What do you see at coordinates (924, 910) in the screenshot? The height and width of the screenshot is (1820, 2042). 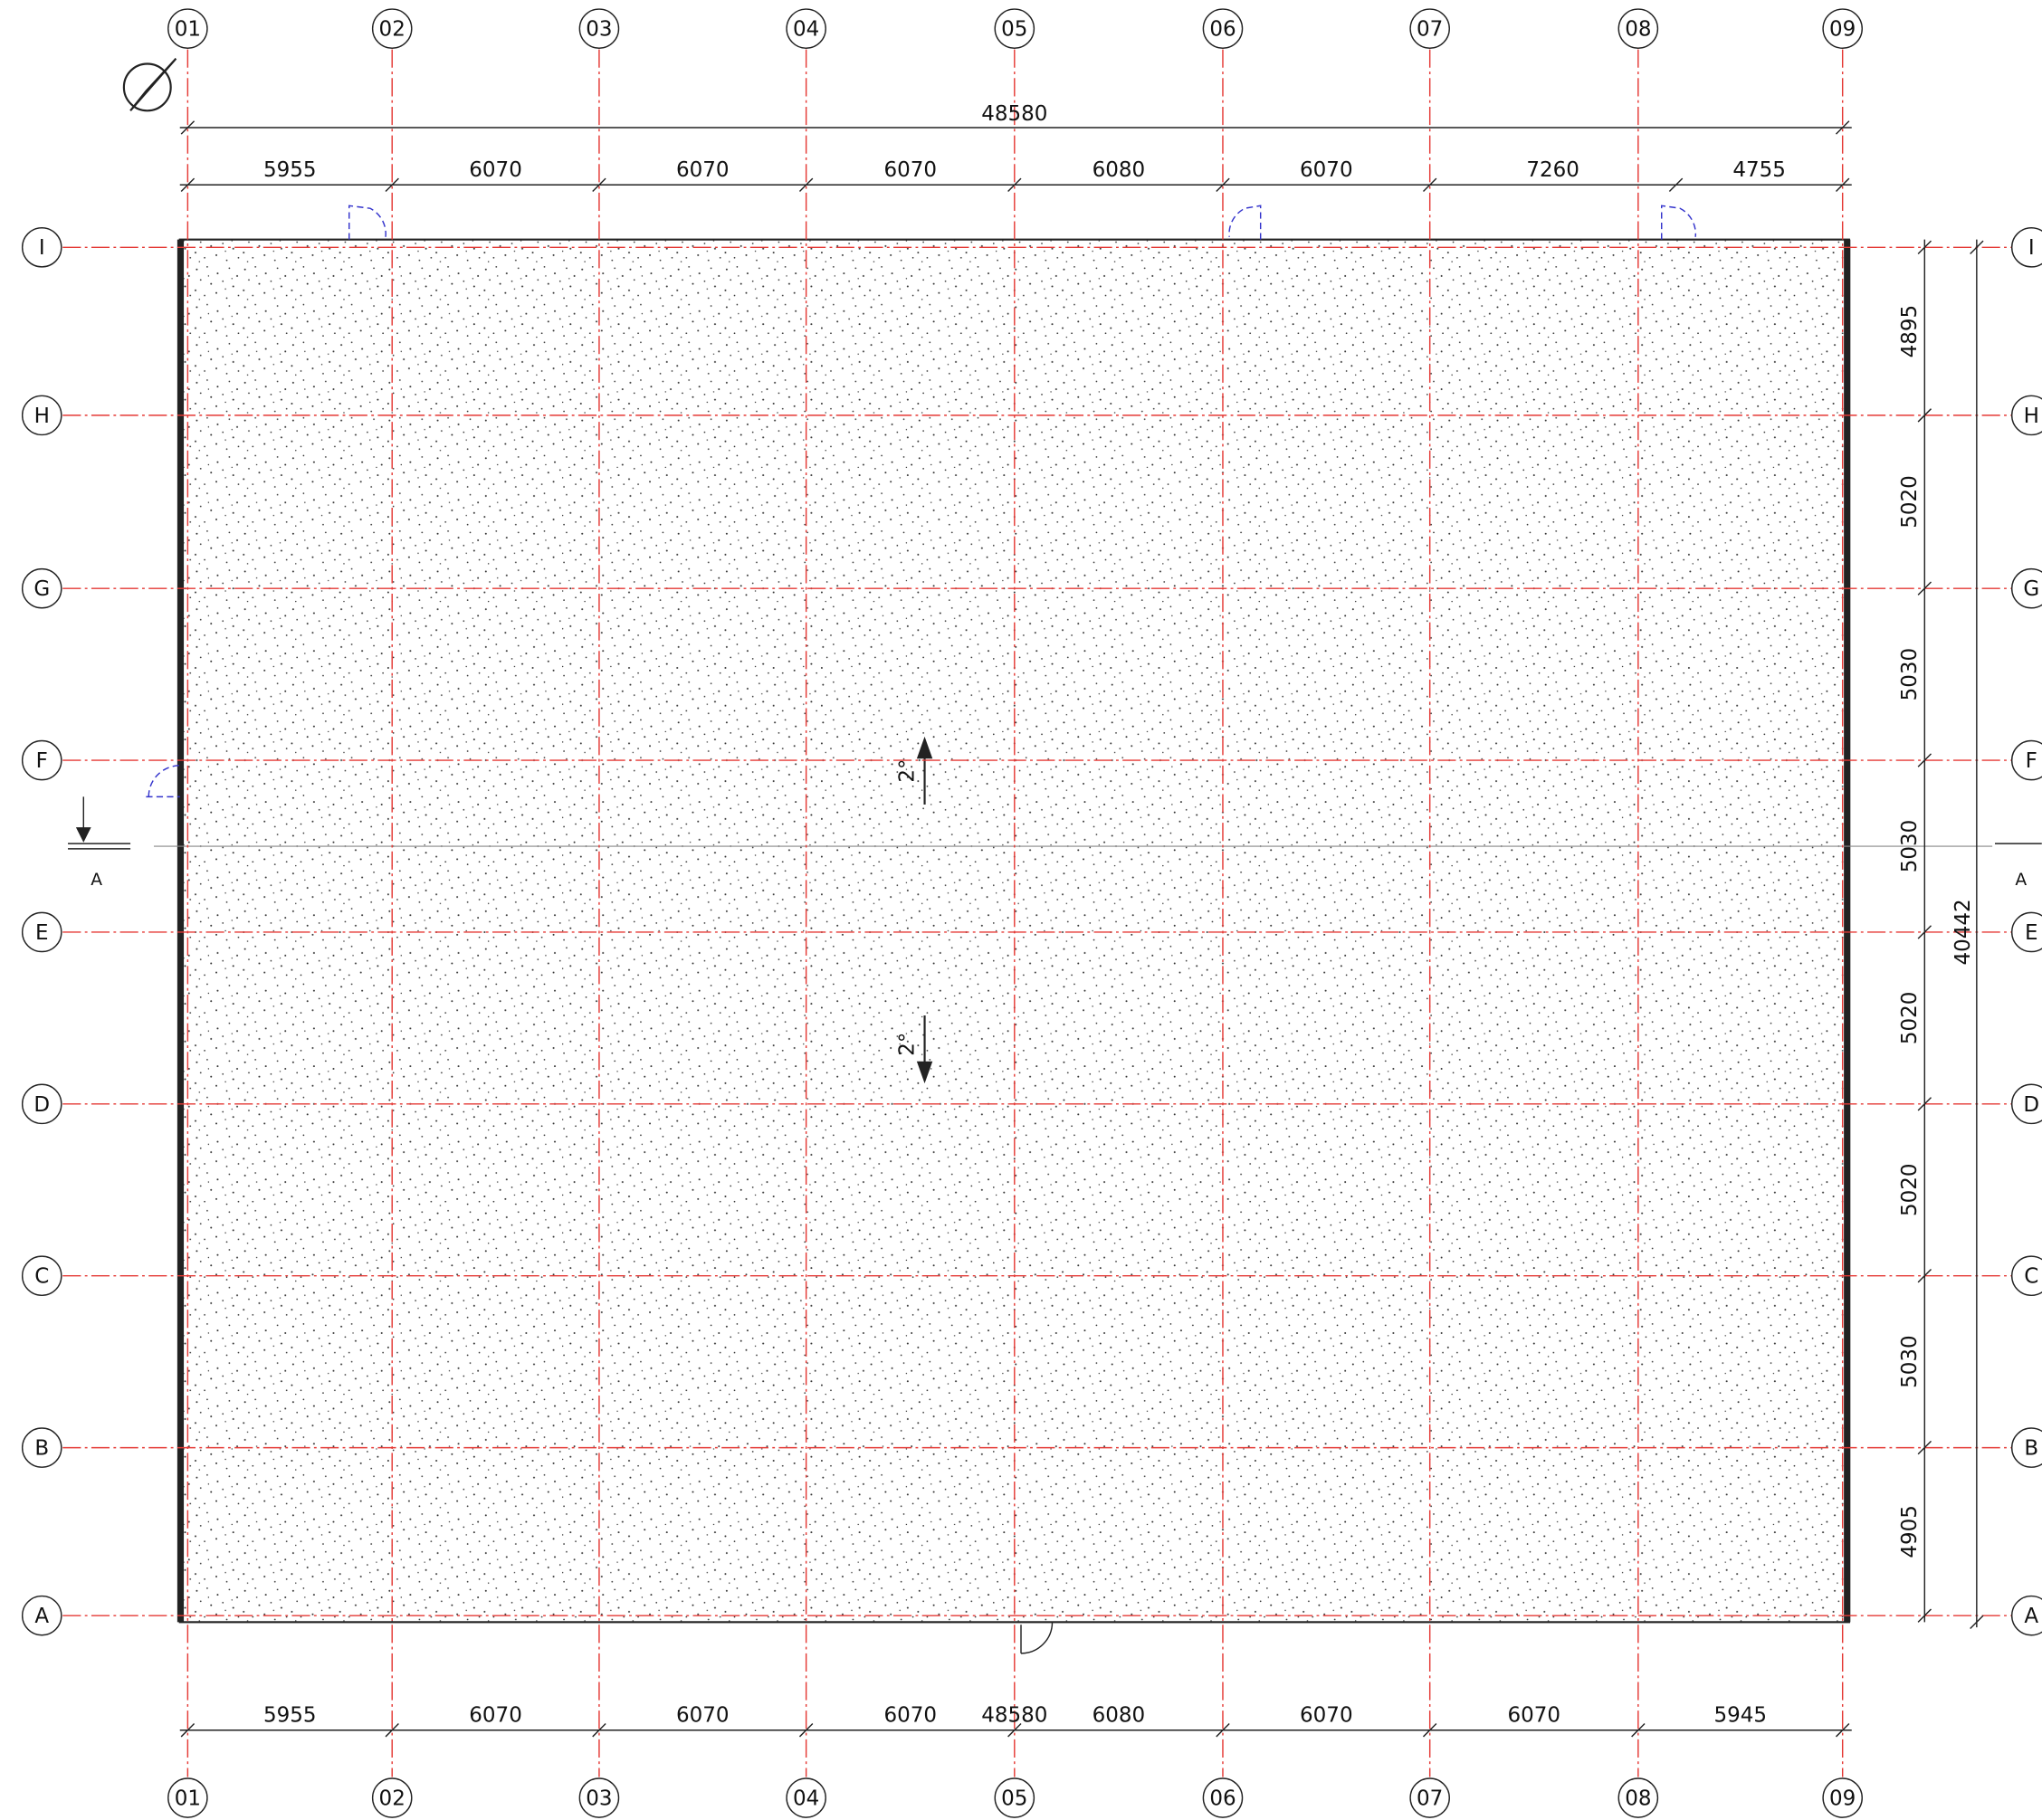 I see `slope-arrows` at bounding box center [924, 910].